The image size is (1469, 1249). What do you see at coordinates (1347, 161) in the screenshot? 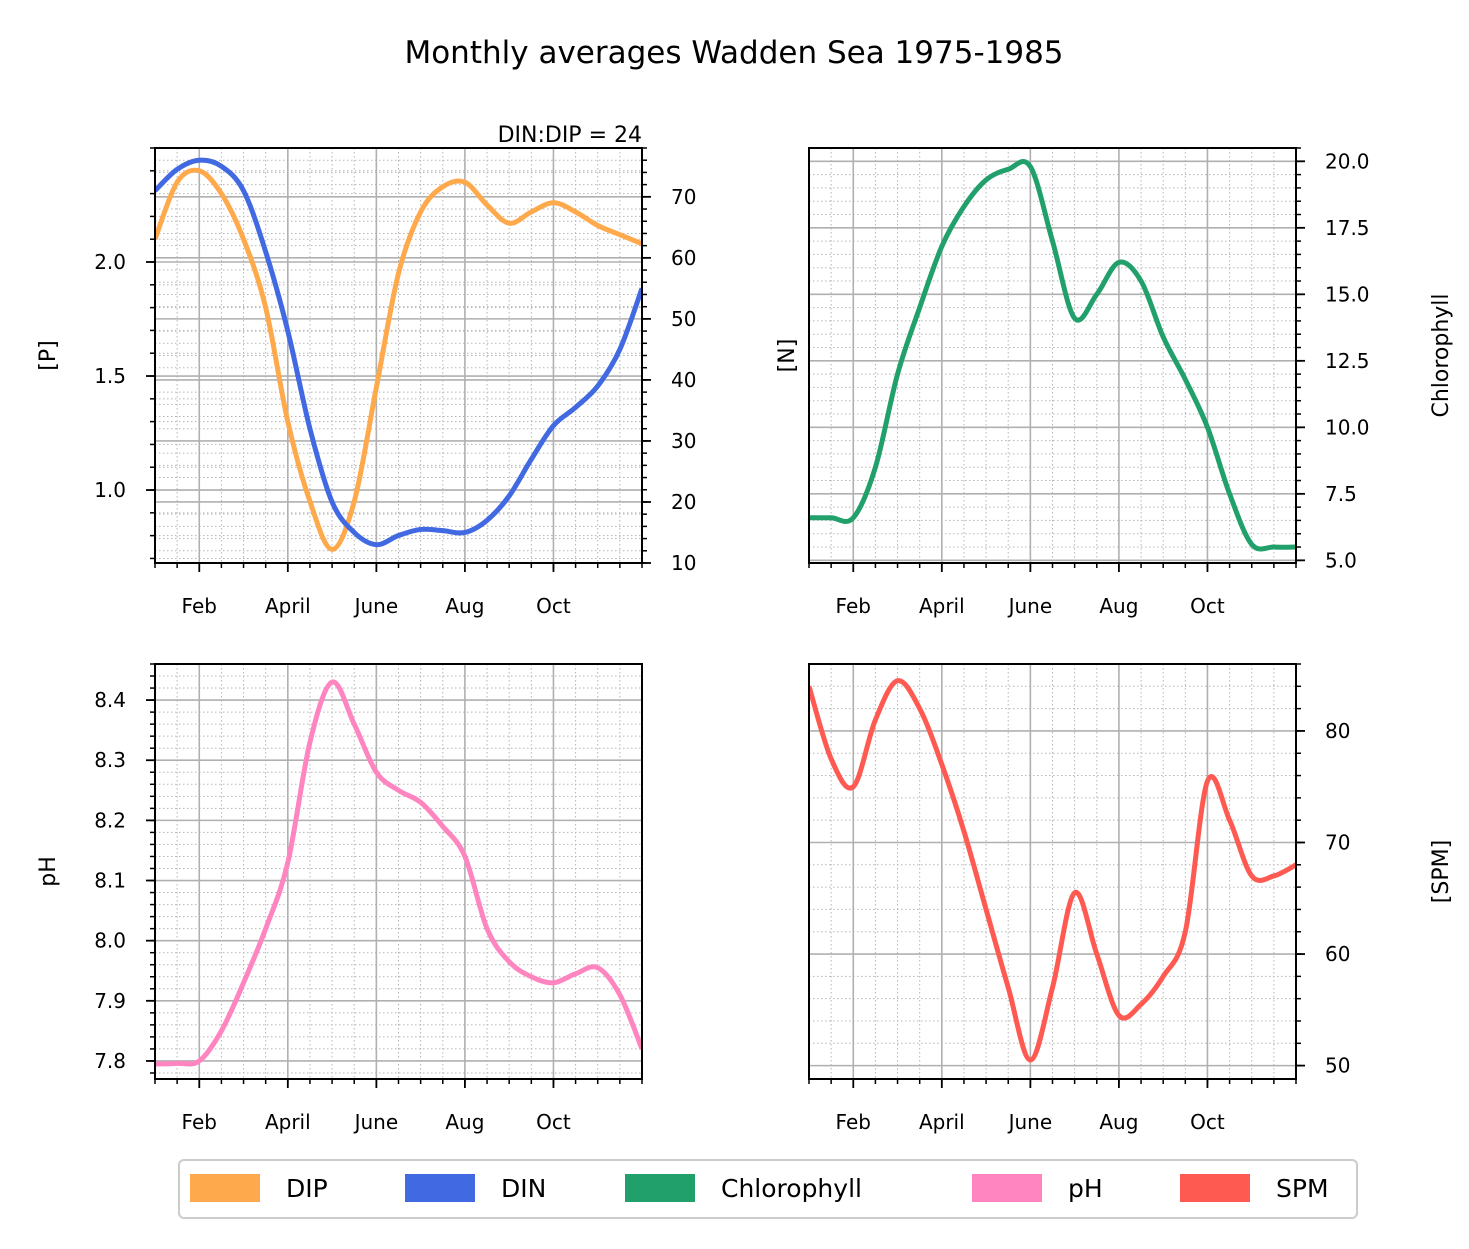
I see `y-tick-label: 20.0` at bounding box center [1347, 161].